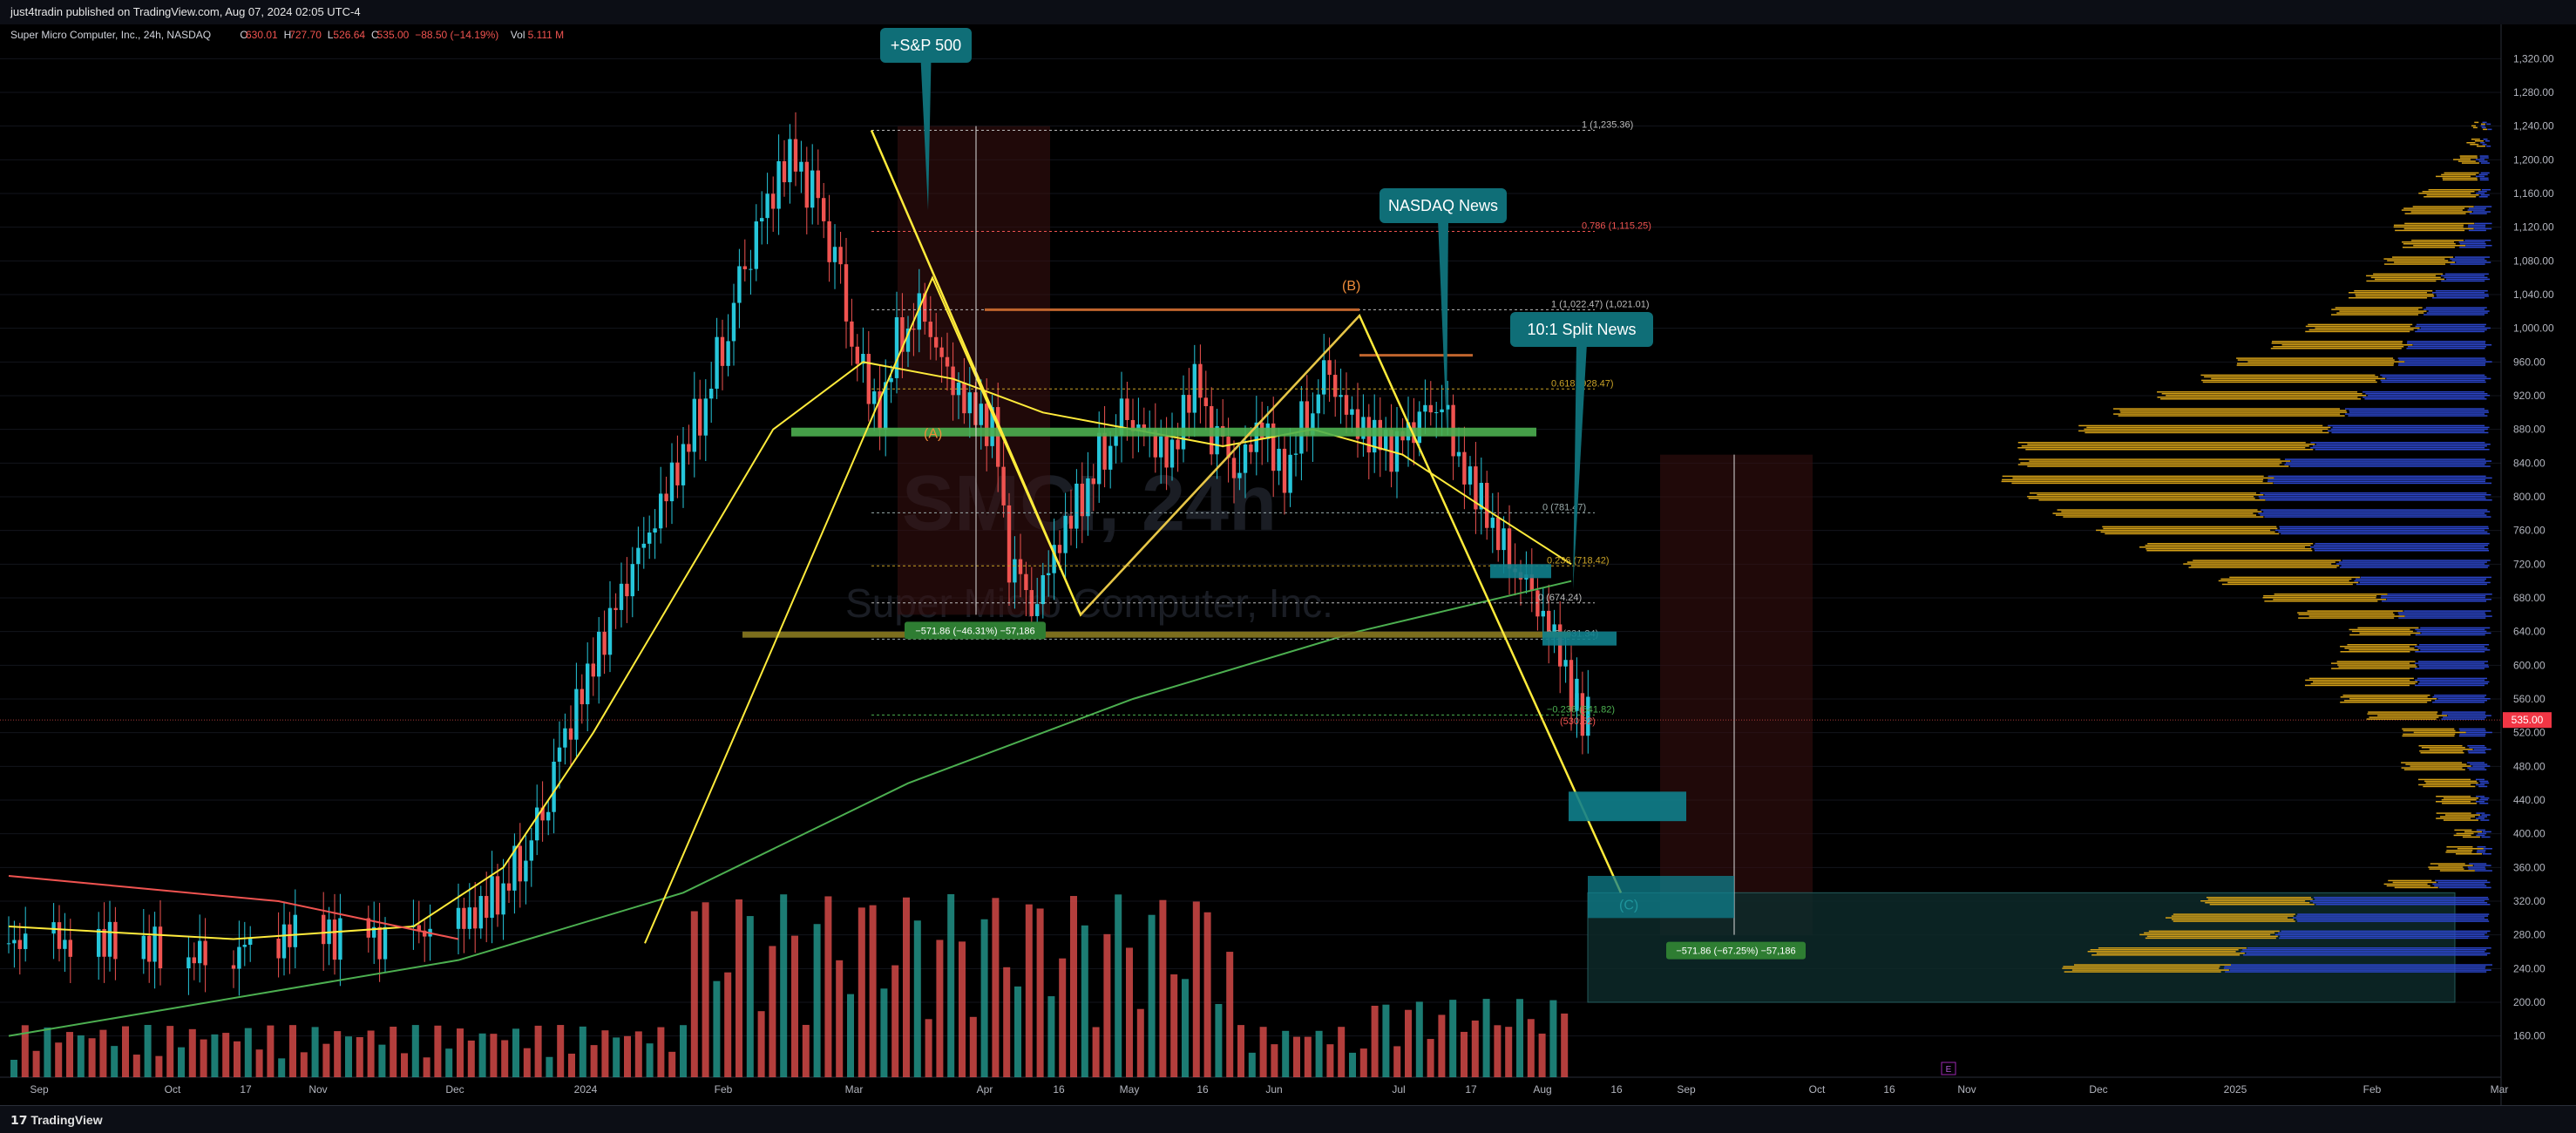 The width and height of the screenshot is (2576, 1133). I want to click on y-tick-label: 360.00, so click(2529, 867).